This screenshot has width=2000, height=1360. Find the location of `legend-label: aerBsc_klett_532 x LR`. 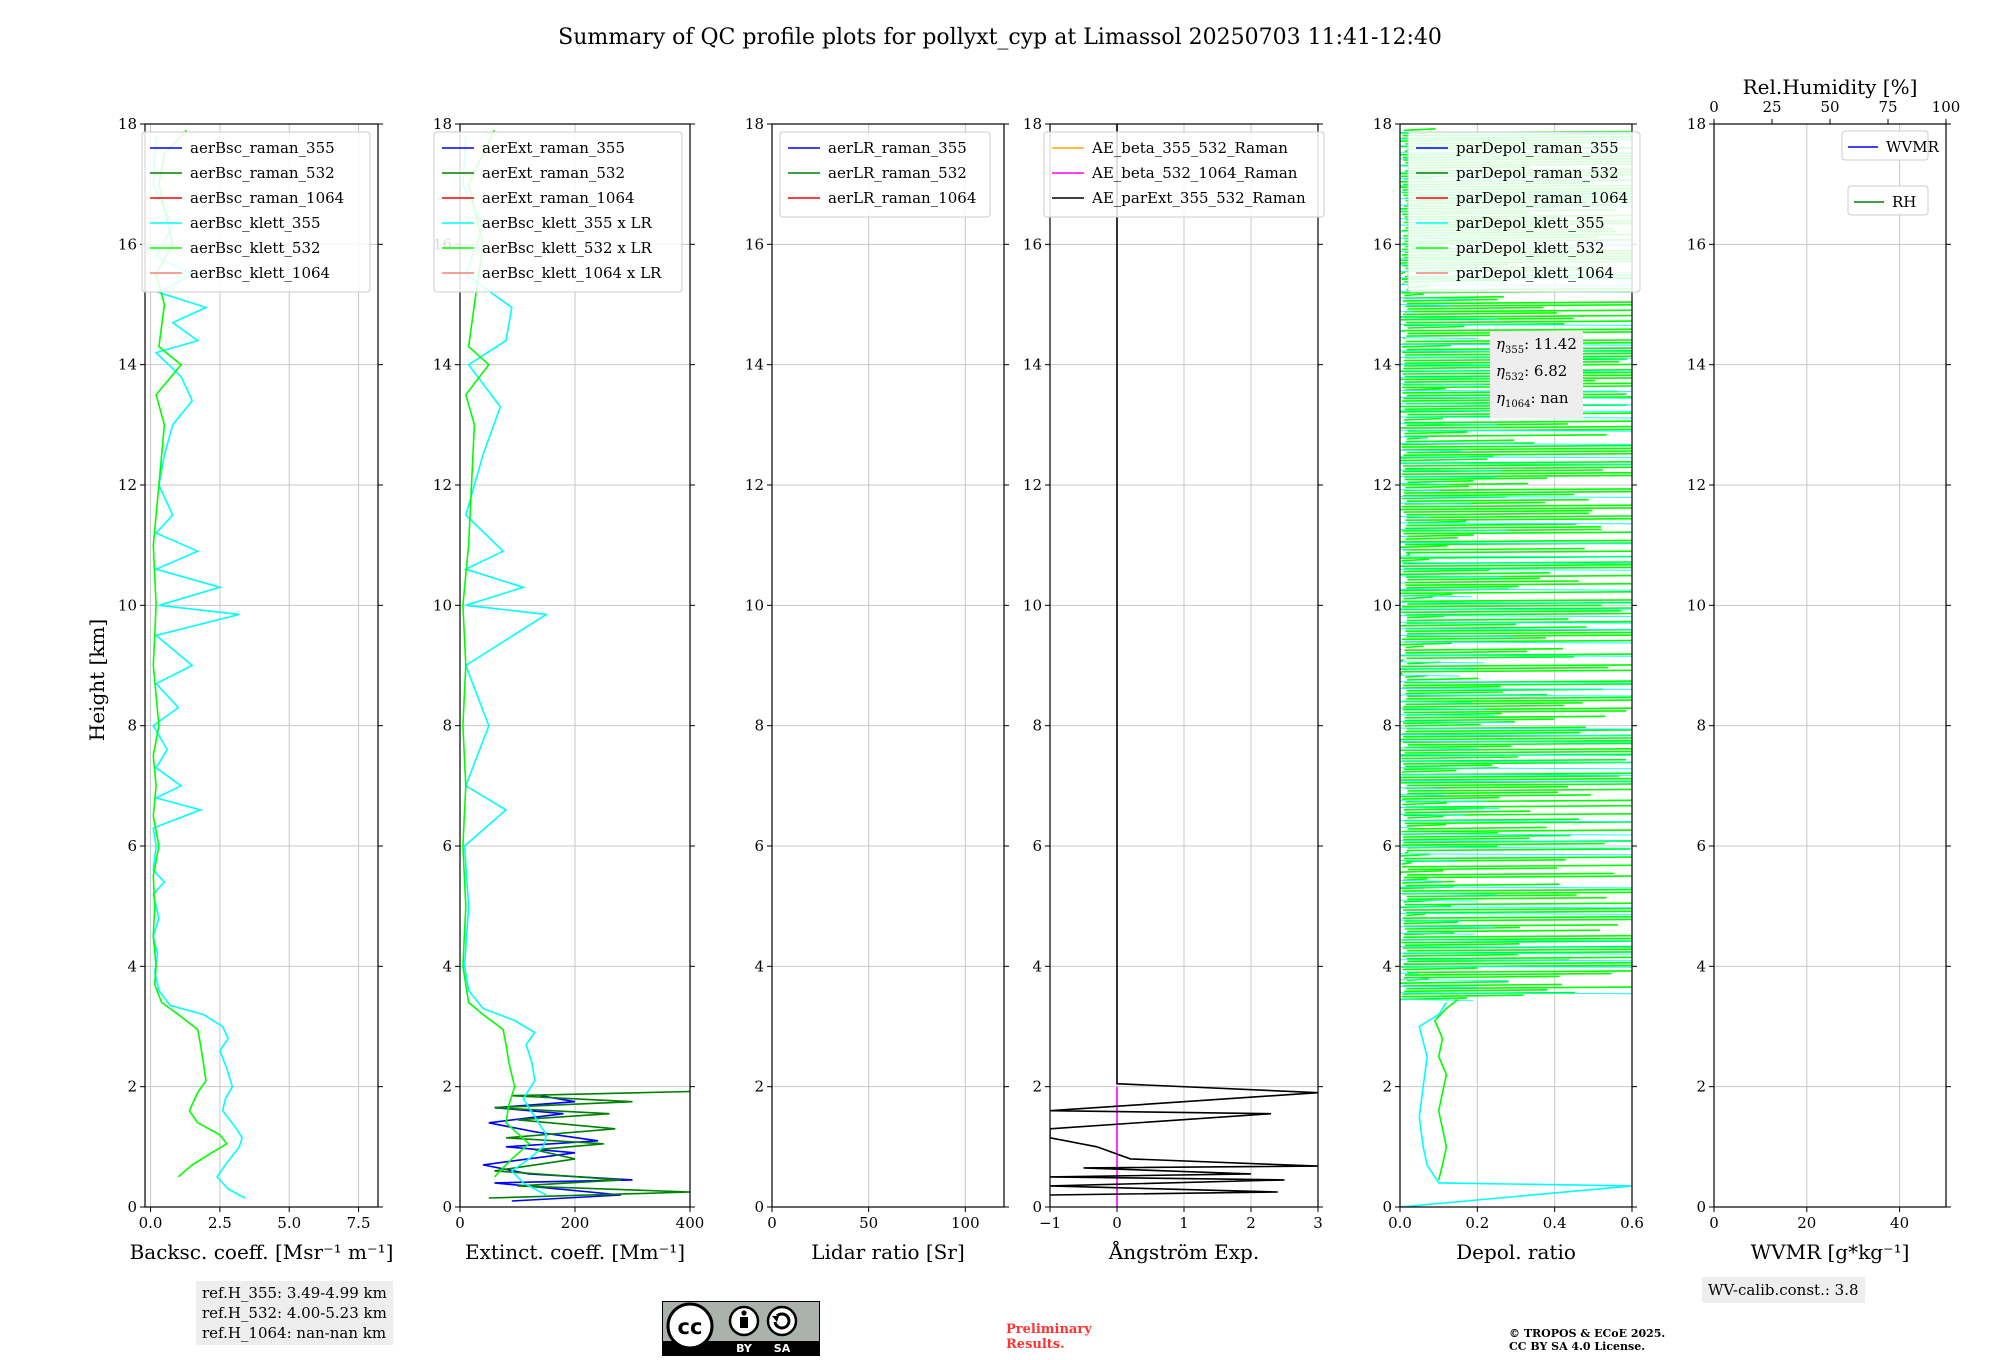

legend-label: aerBsc_klett_532 x LR is located at coordinates (567, 248).